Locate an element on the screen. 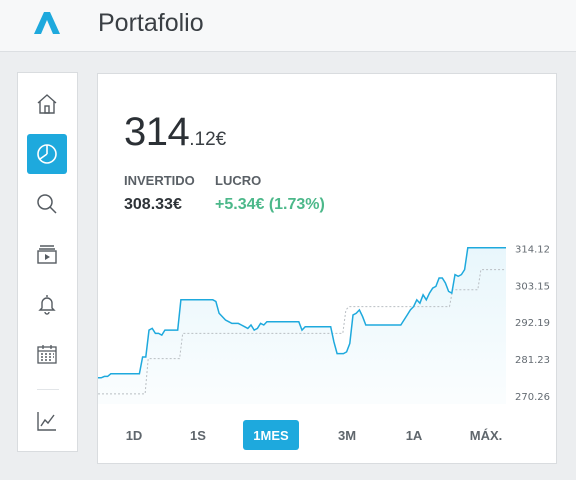 This screenshot has height=480, width=576. brand-logo-icon is located at coordinates (47, 23).